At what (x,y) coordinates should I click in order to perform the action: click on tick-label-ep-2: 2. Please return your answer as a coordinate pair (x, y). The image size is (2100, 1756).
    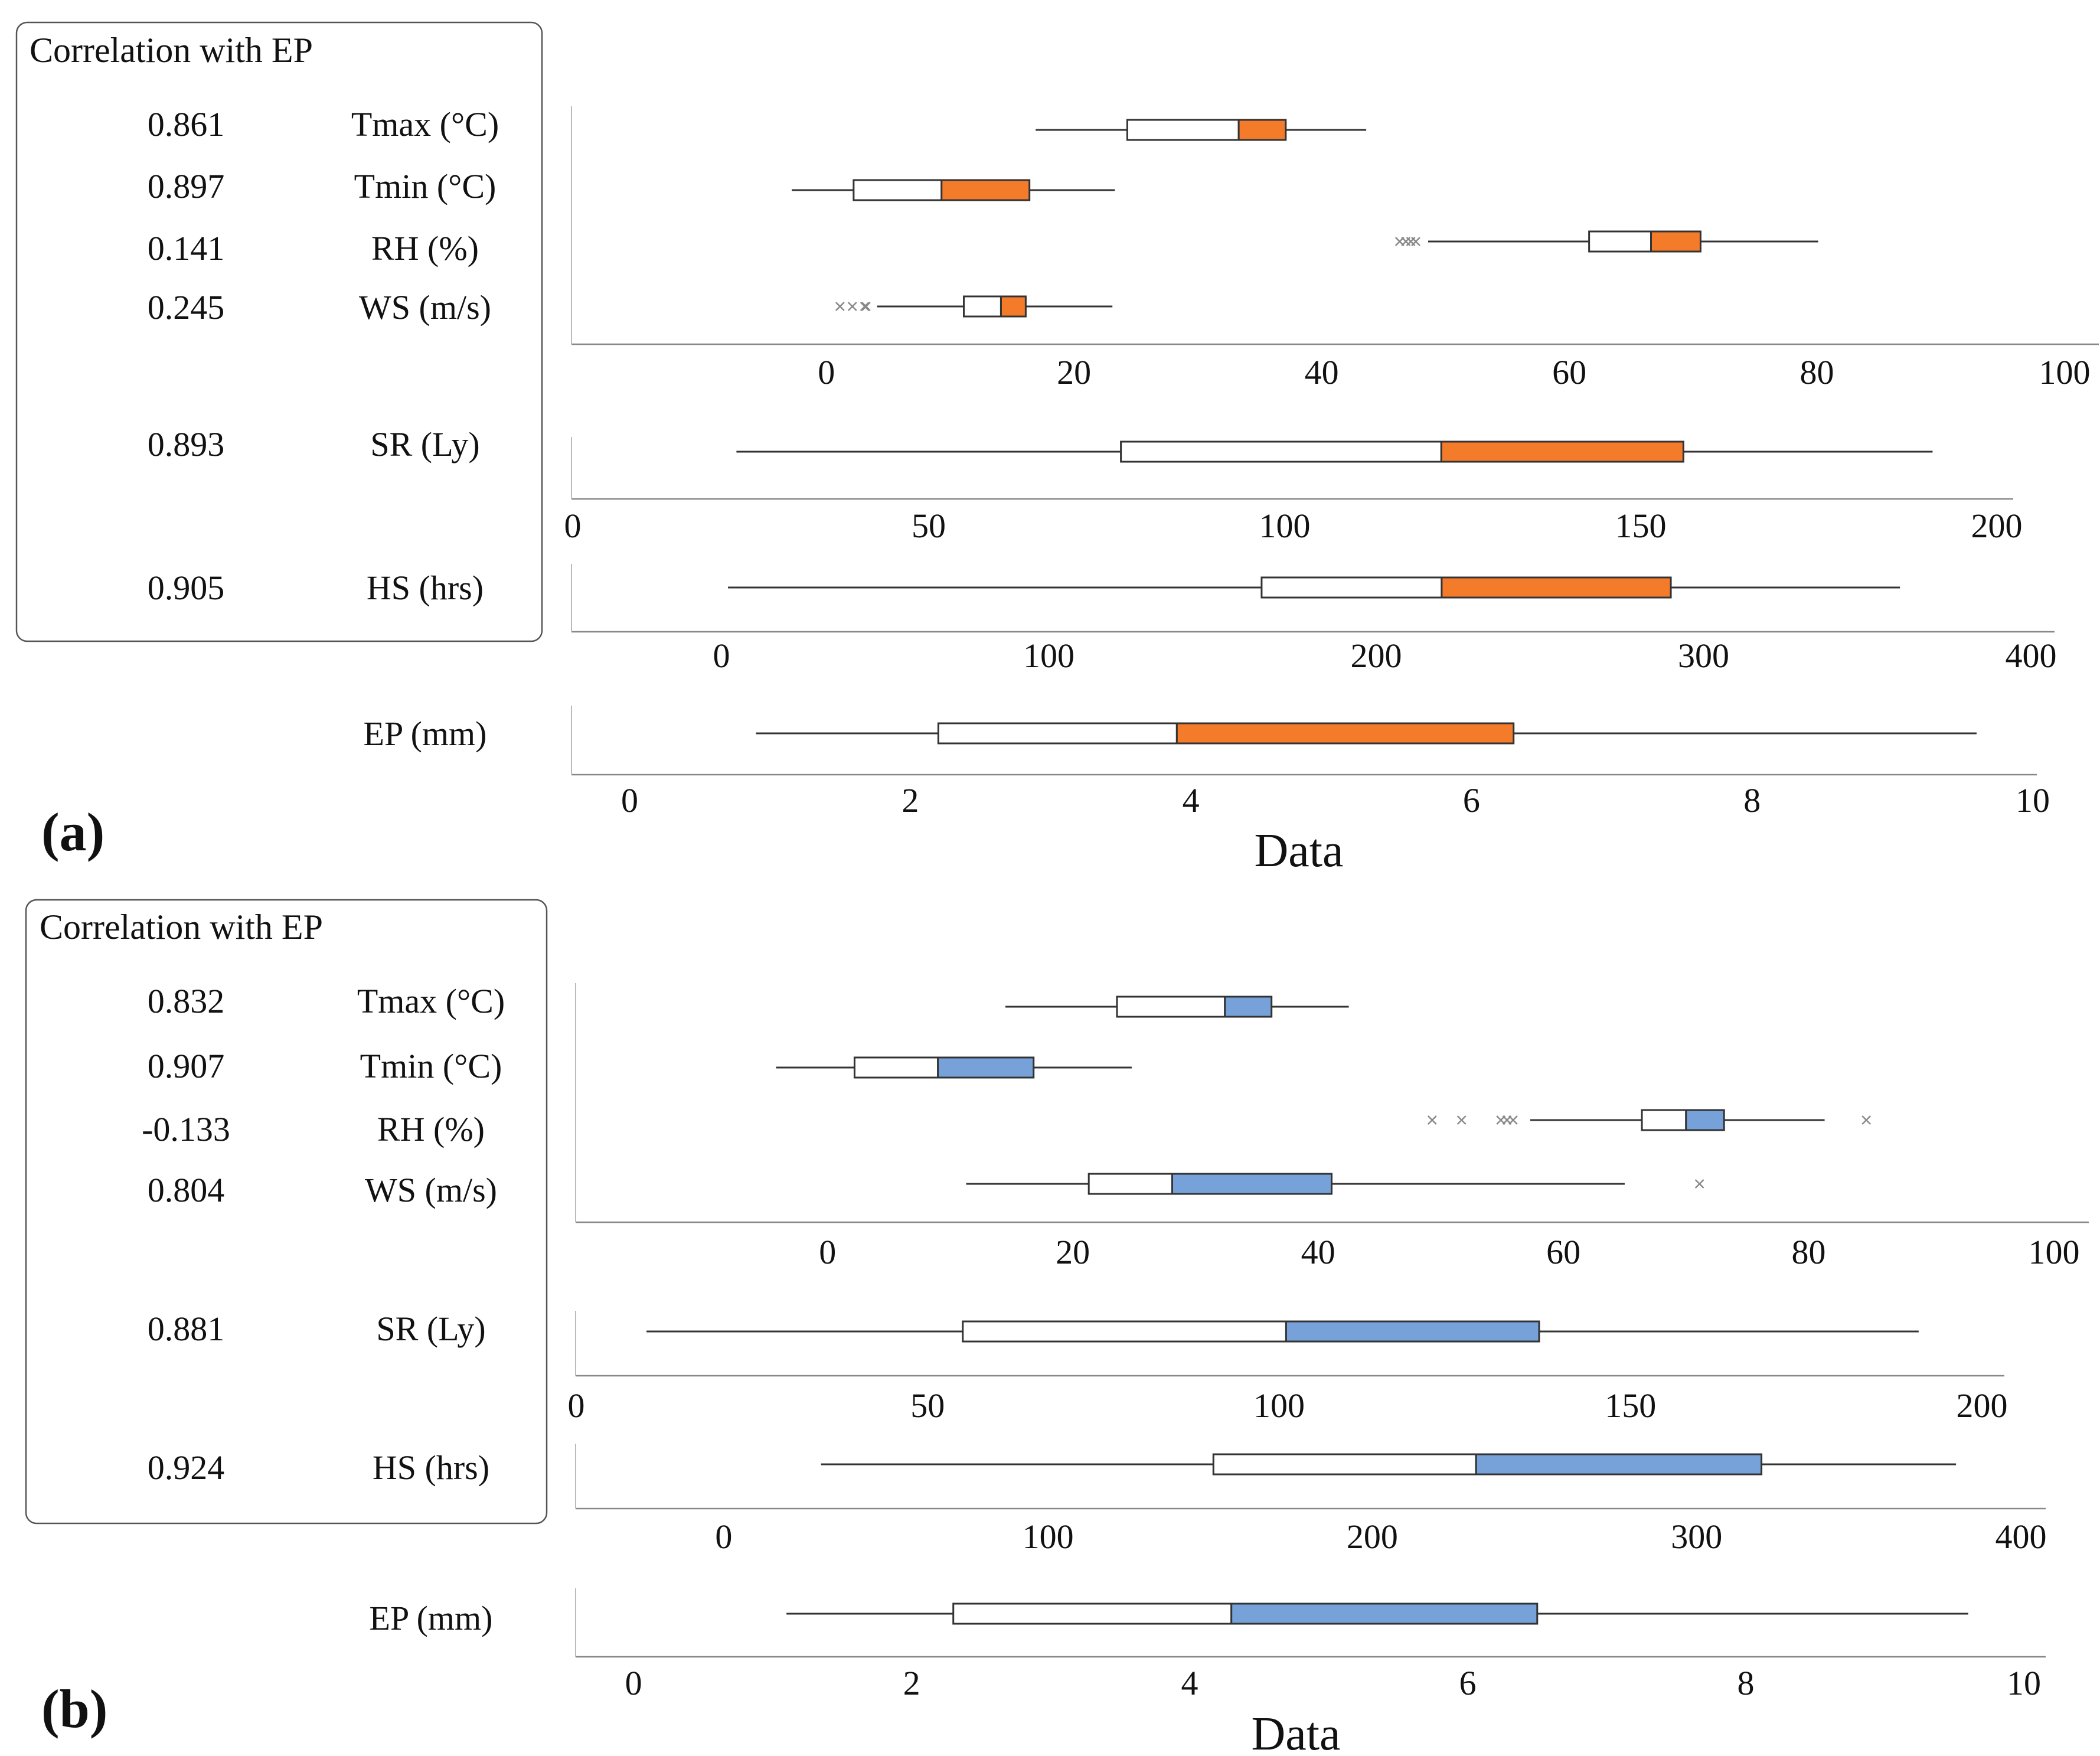
    Looking at the image, I should click on (910, 800).